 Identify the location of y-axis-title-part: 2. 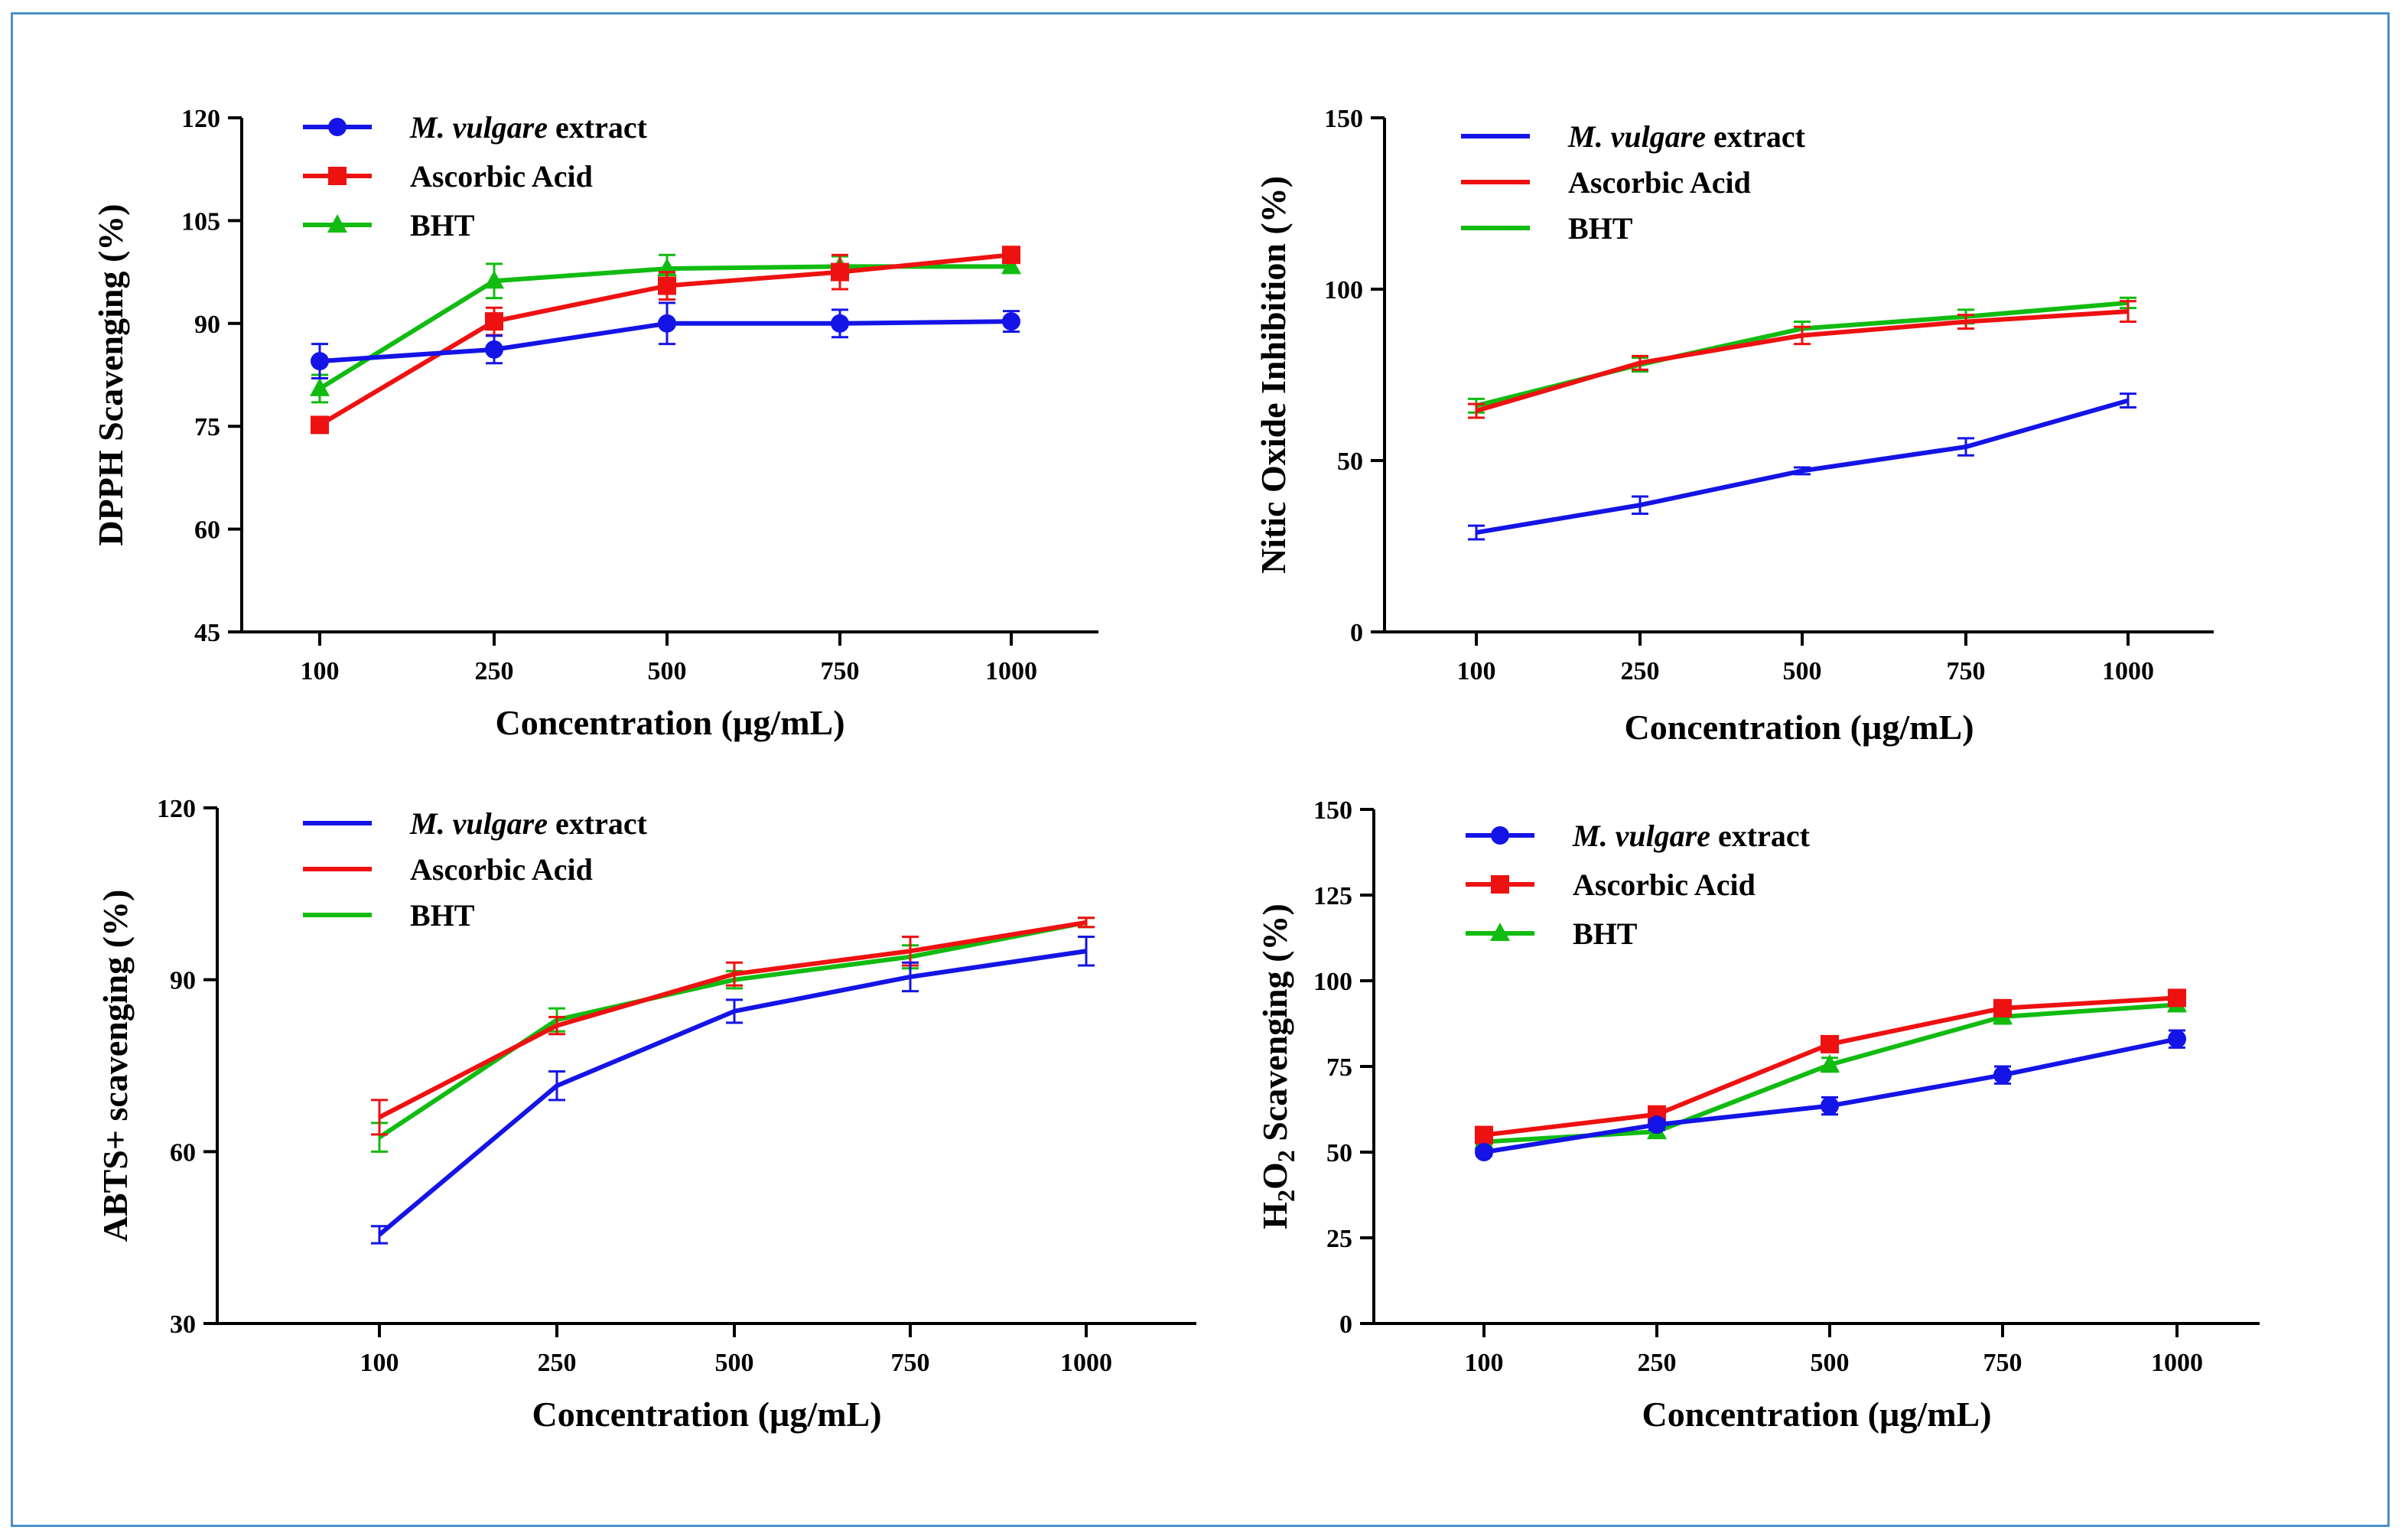
(1286, 1196).